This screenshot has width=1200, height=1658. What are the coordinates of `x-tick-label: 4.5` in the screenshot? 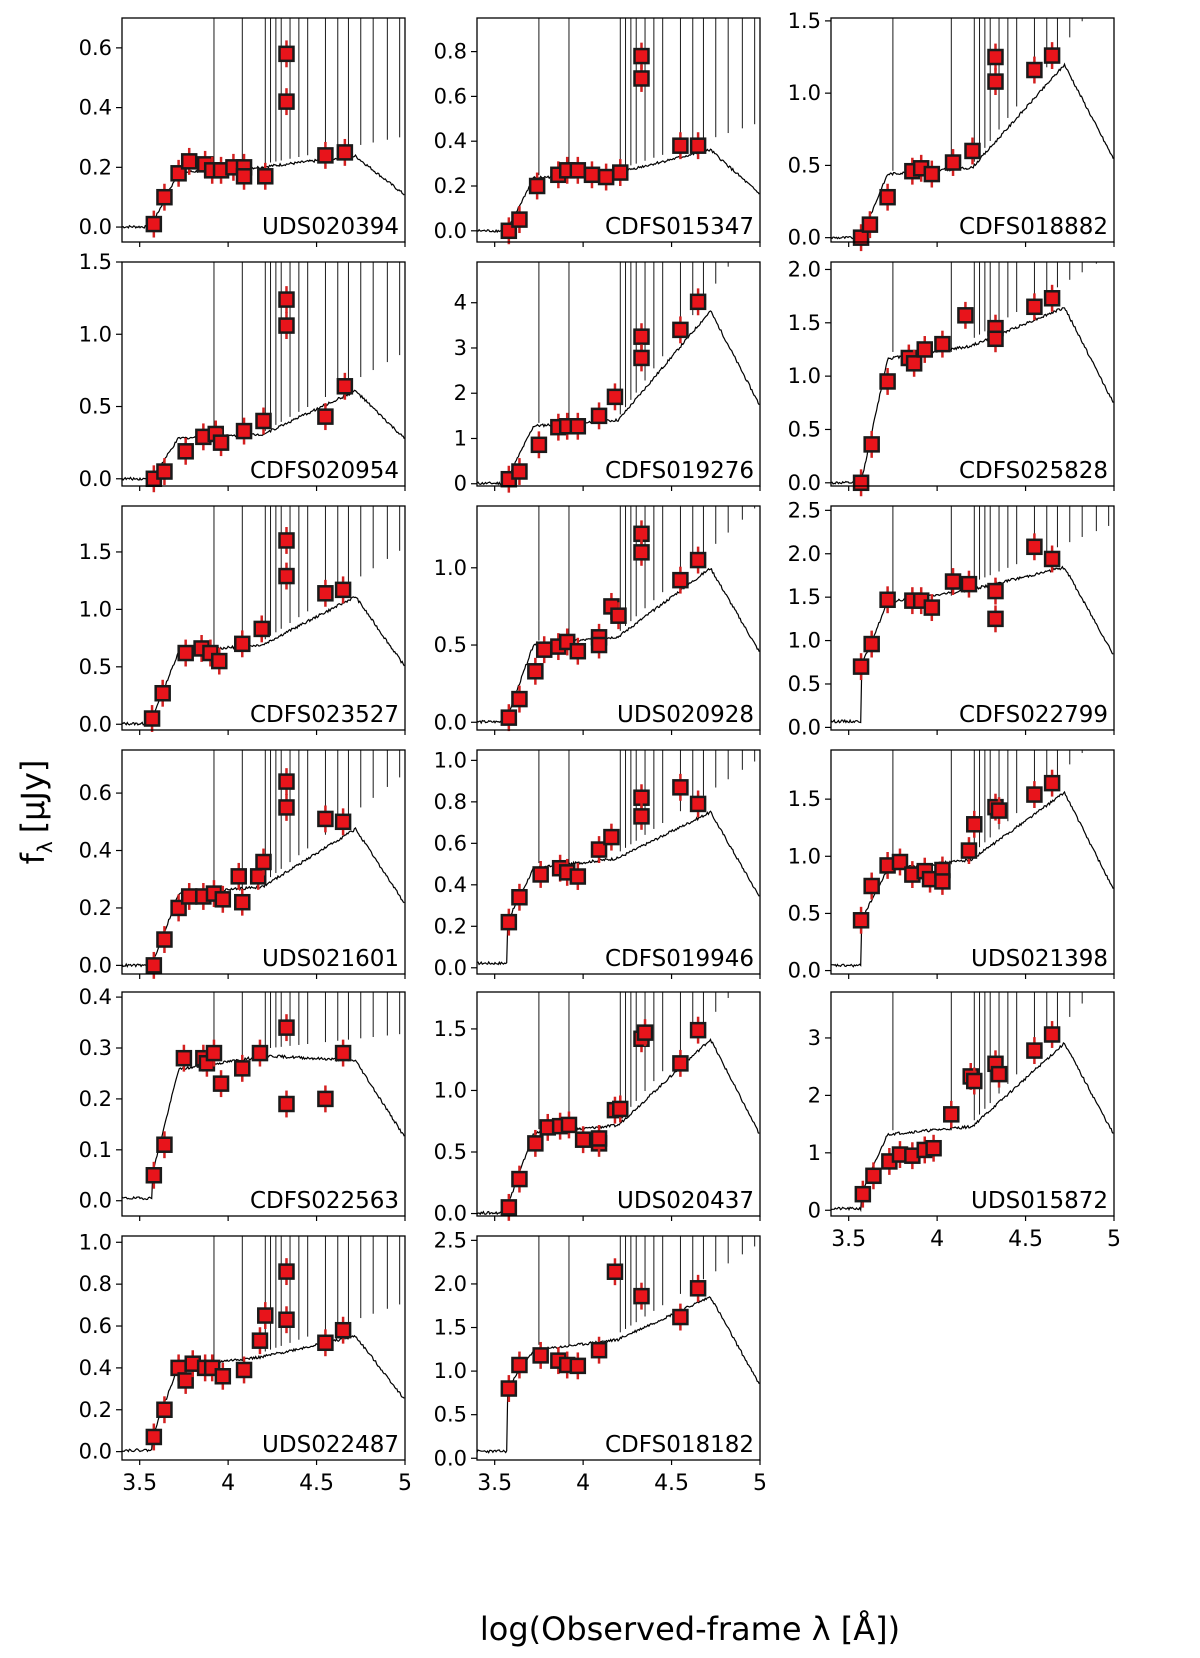 It's located at (316, 1483).